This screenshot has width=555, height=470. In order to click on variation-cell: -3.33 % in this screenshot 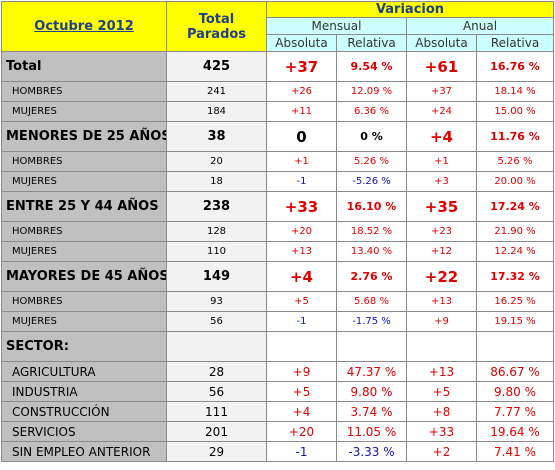, I will do `click(371, 451)`.